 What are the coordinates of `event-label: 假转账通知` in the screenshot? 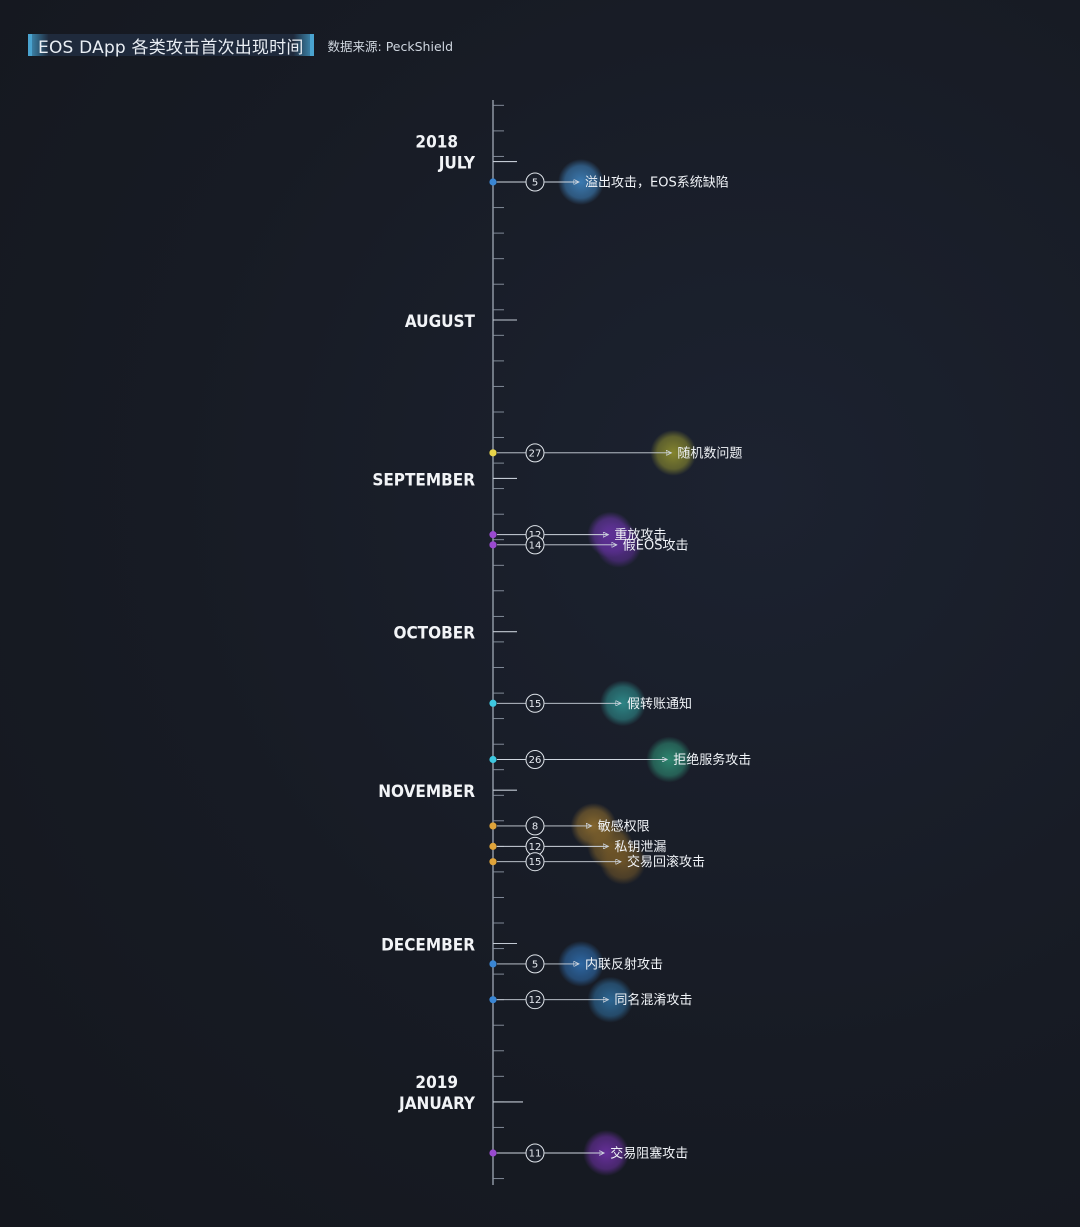 It's located at (659, 704).